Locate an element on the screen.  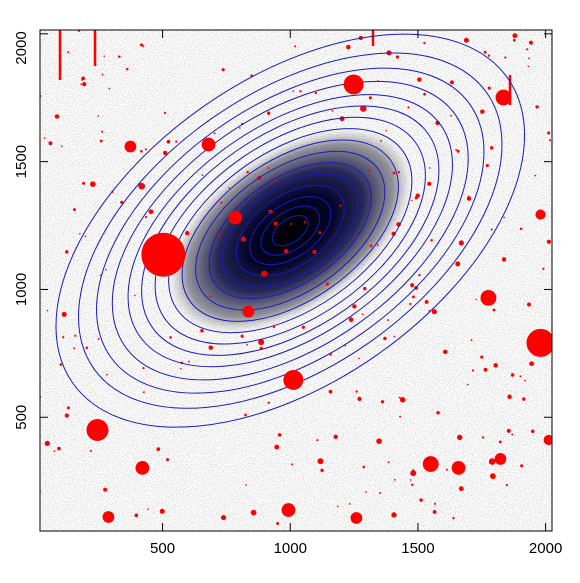
x-tick-label: 1500 is located at coordinates (417, 548).